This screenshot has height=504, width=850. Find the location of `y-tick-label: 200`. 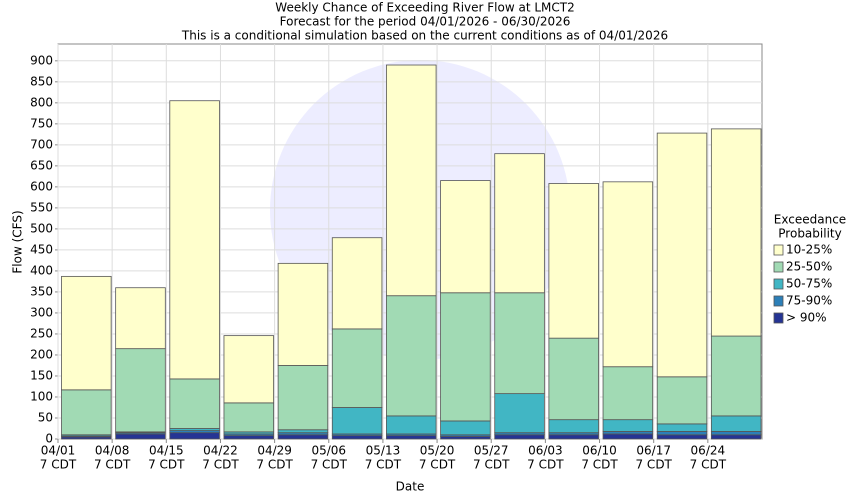

y-tick-label: 200 is located at coordinates (41, 354).